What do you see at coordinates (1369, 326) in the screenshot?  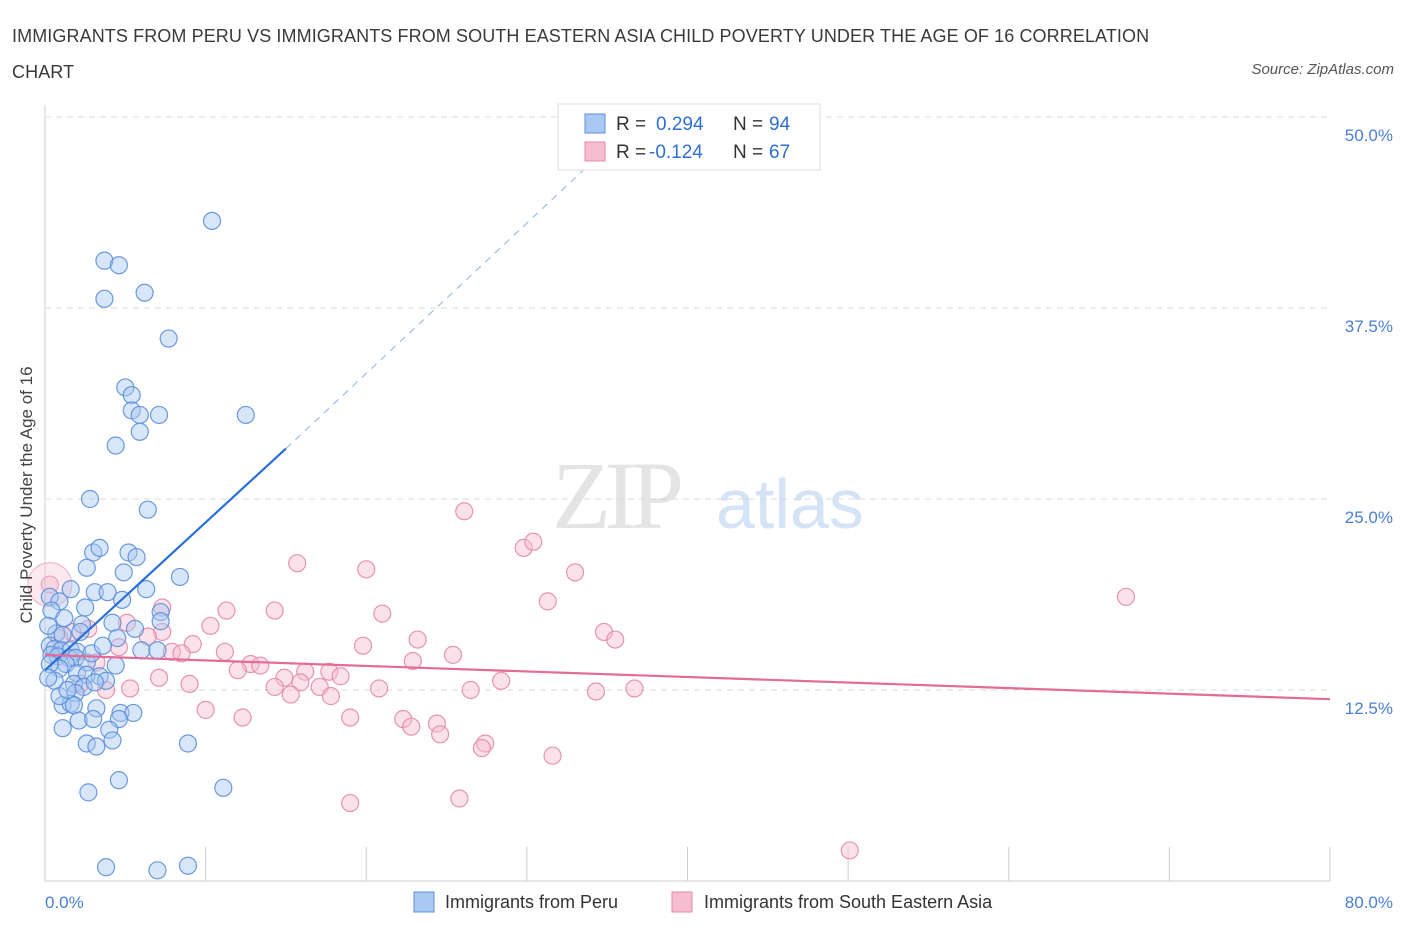 I see `y-tick-label: 37.5%` at bounding box center [1369, 326].